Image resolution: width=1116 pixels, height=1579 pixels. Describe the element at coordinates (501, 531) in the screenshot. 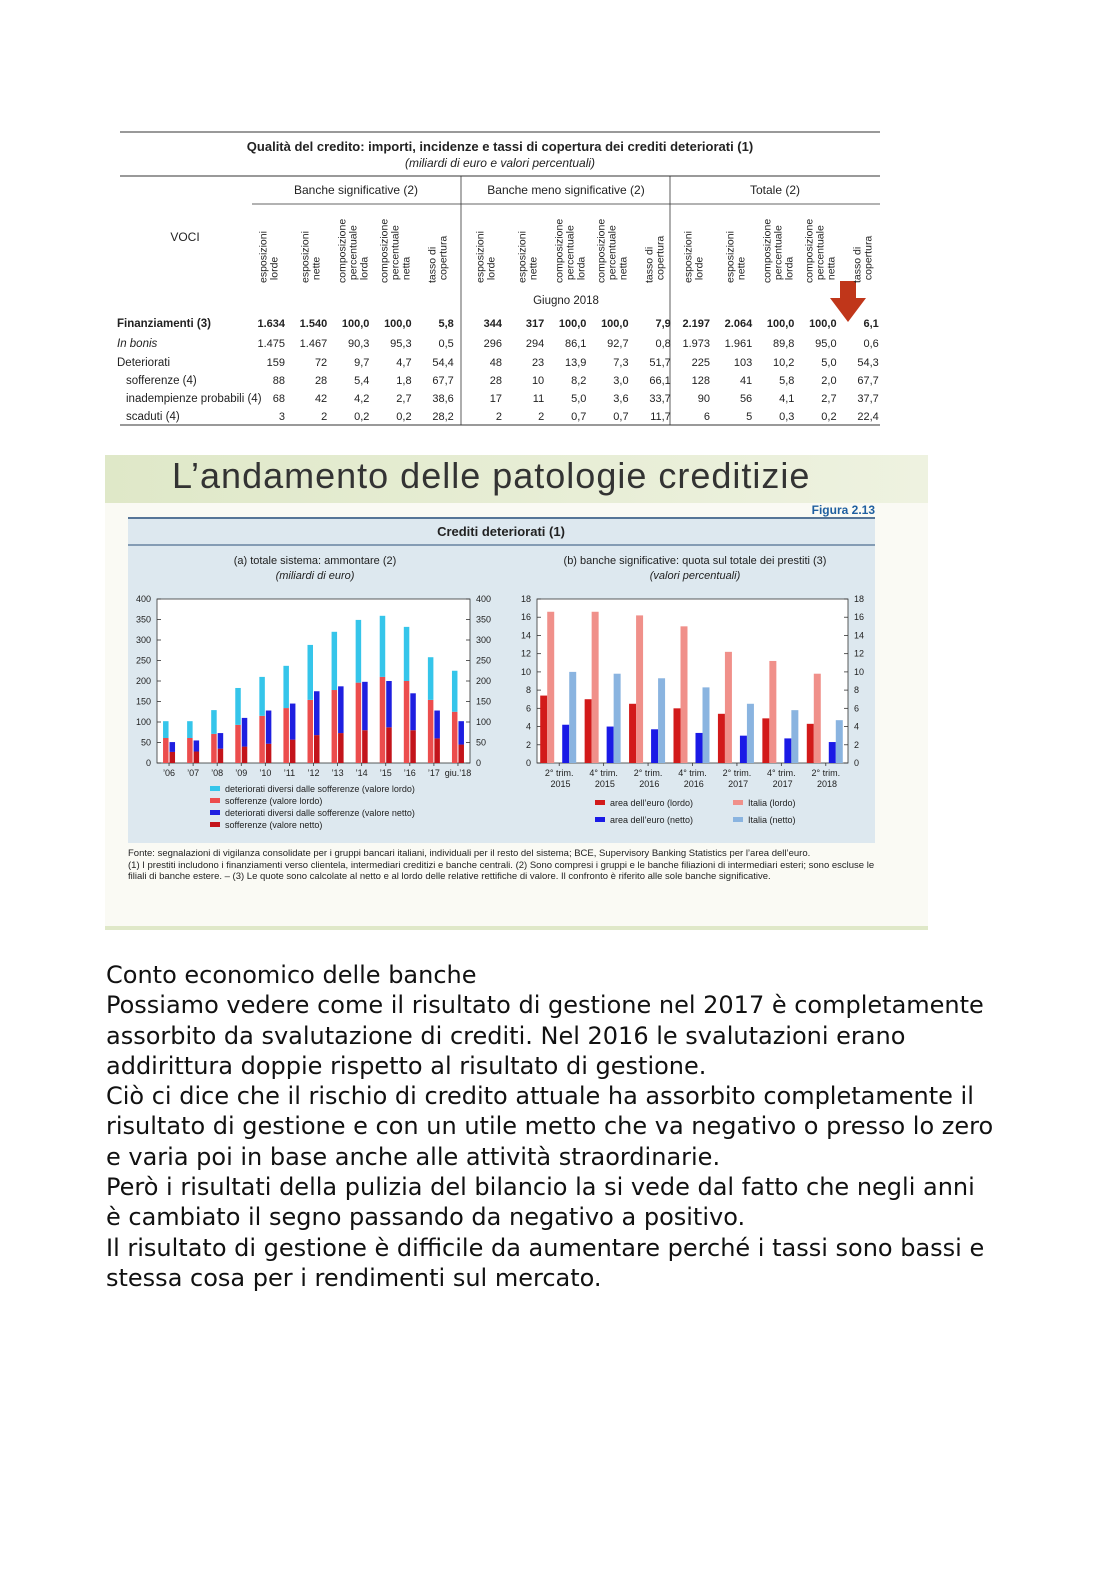

I see `figure-title: Crediti deteriorati (1)` at that location.